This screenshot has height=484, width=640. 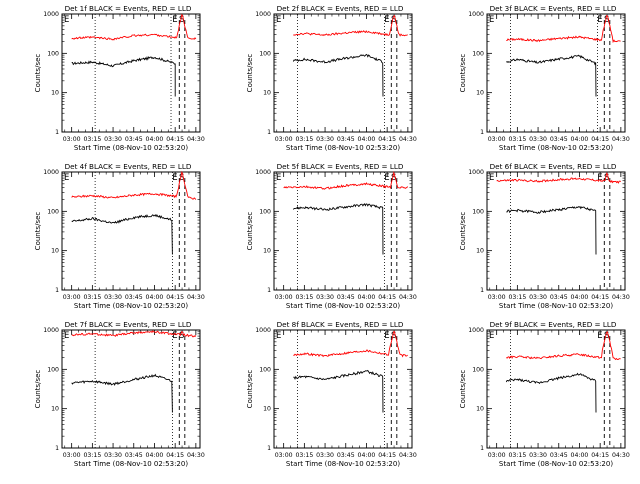 What do you see at coordinates (553, 324) in the screenshot?
I see `plot-title: Det 9f BLACK = Events, RED = LLD` at bounding box center [553, 324].